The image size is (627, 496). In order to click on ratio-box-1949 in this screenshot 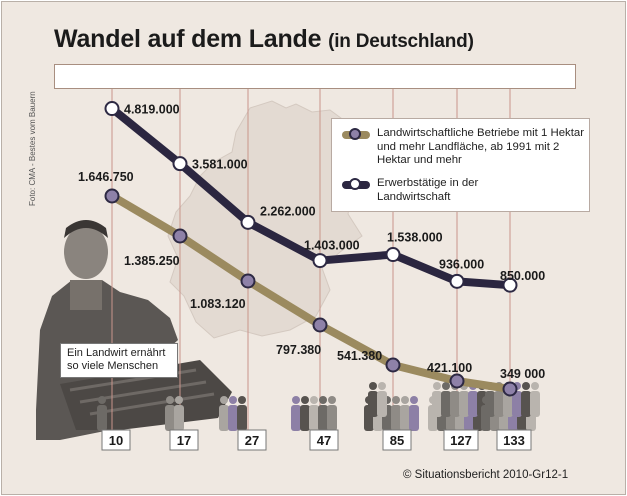, I will do `click(116, 440)`.